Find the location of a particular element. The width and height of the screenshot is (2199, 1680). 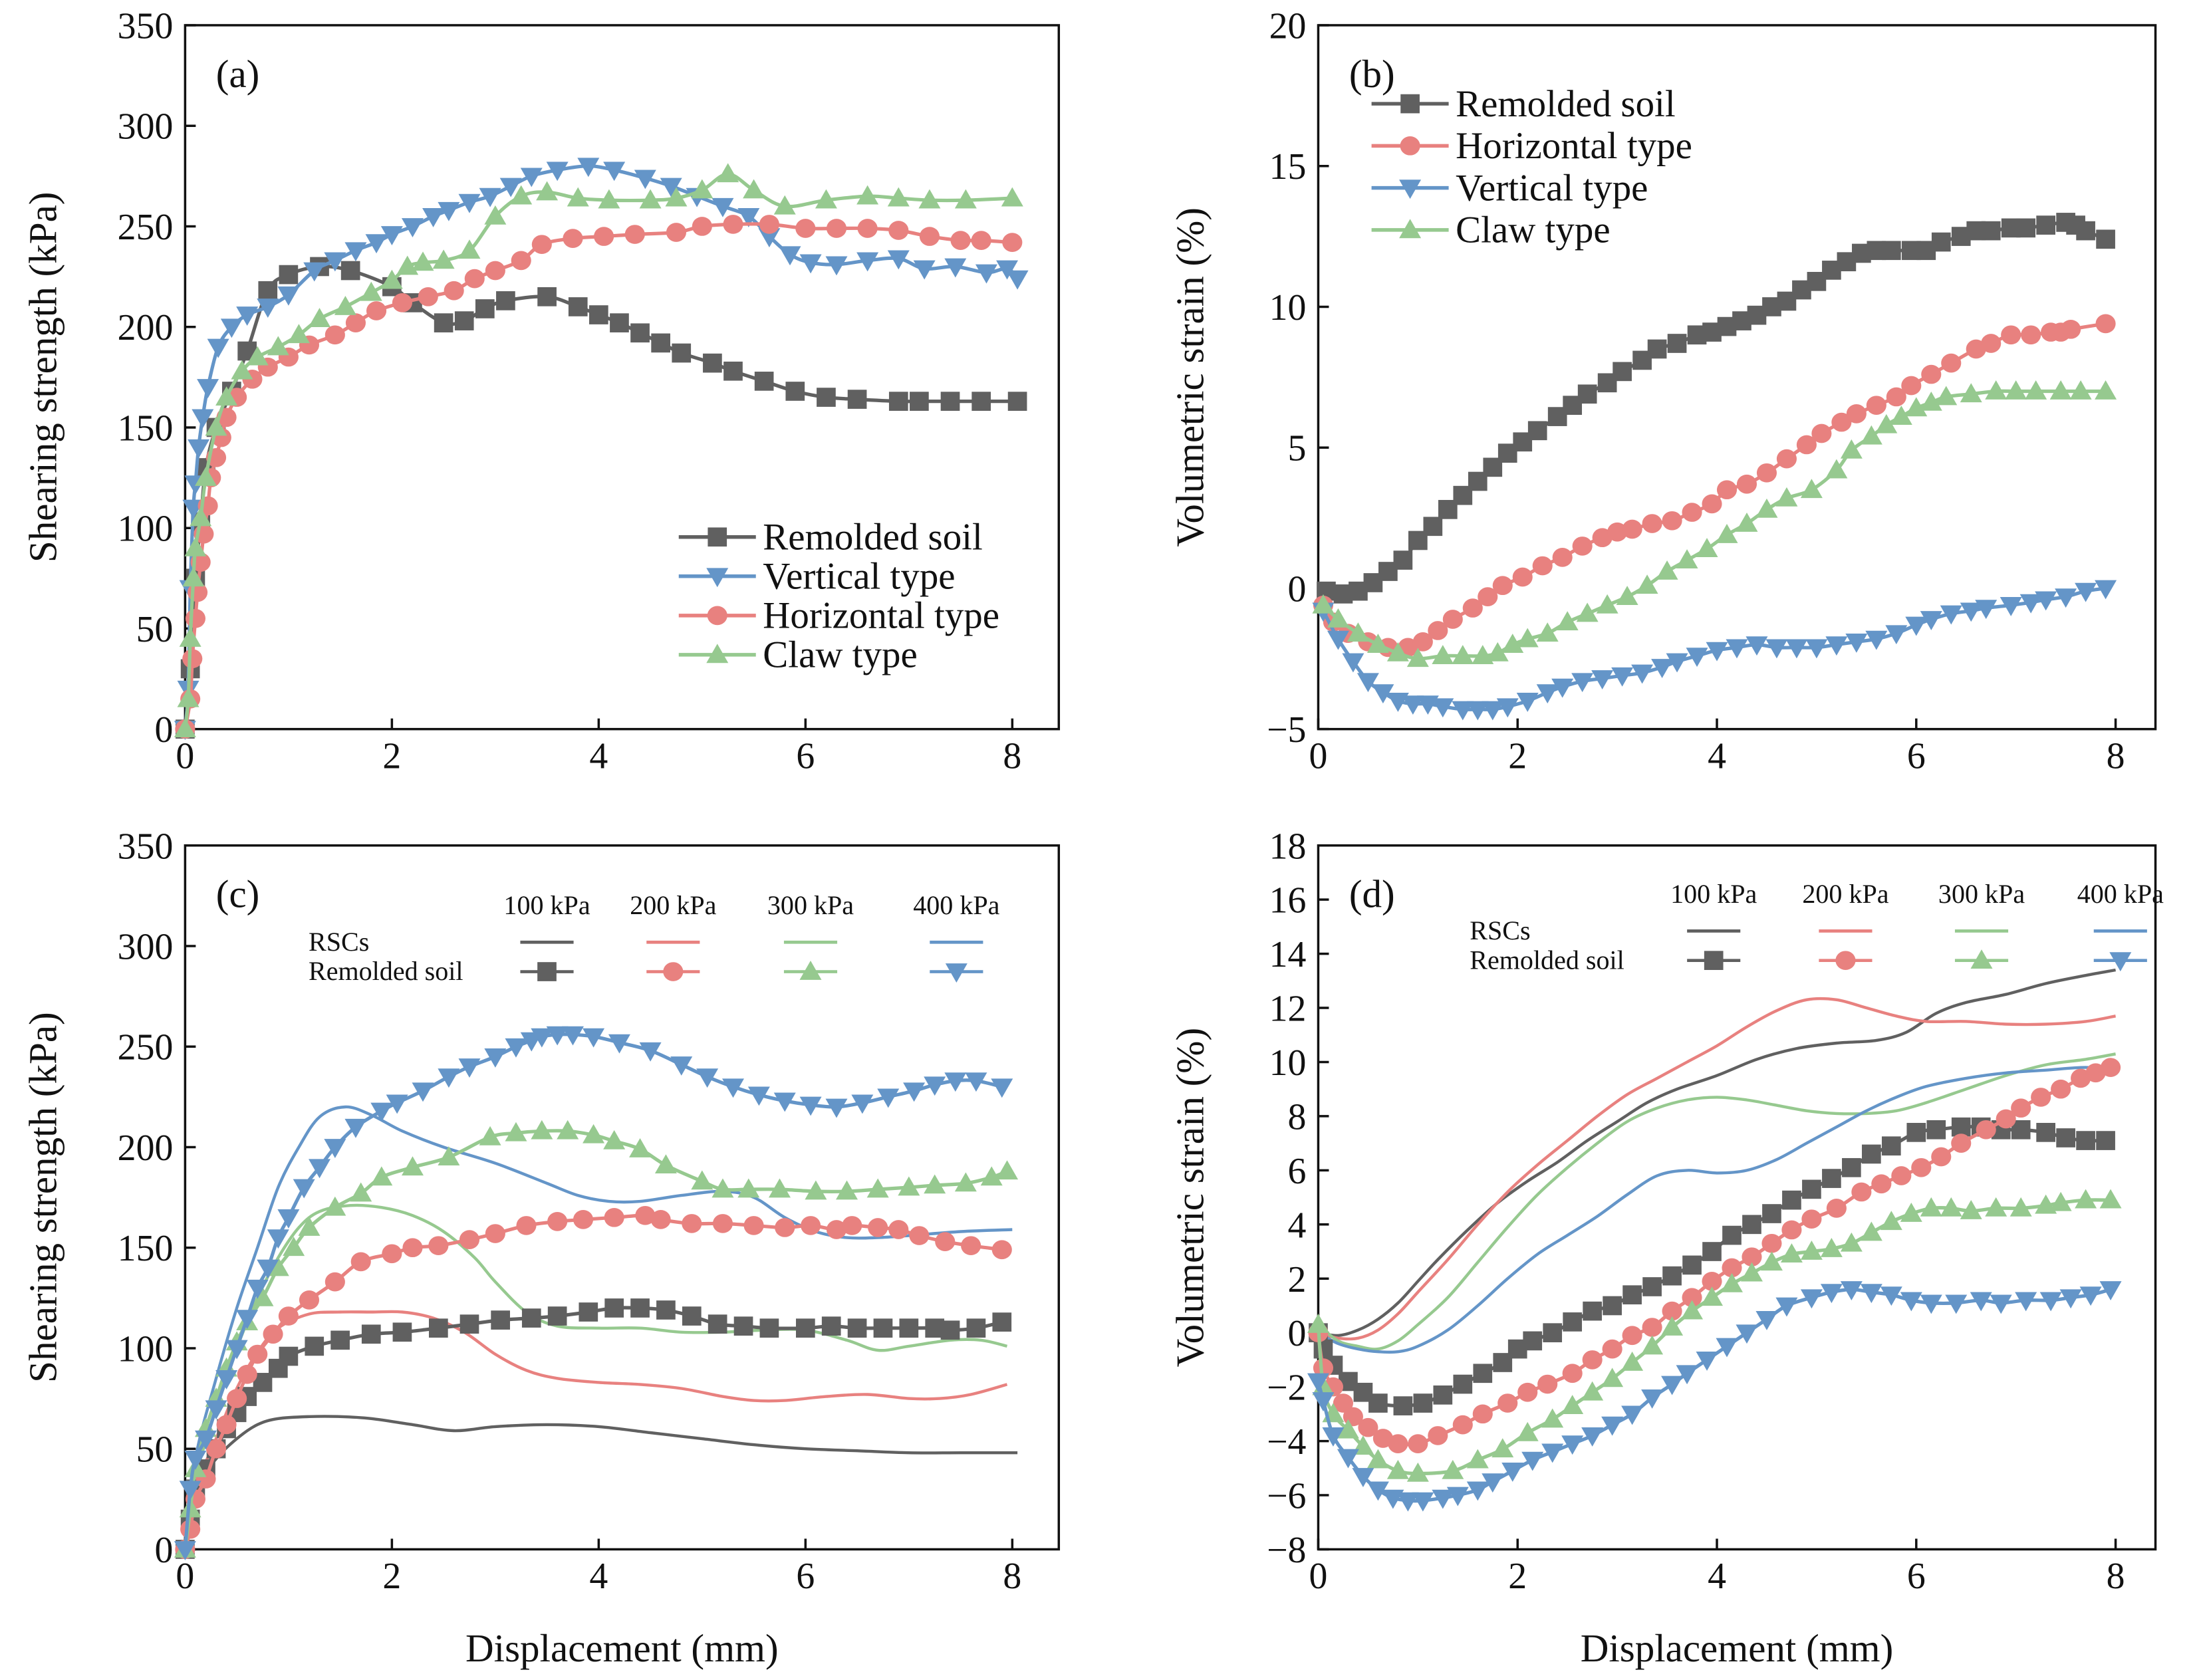

y-axis-label-d: Volumetric strain (%) is located at coordinates (1190, 1198).